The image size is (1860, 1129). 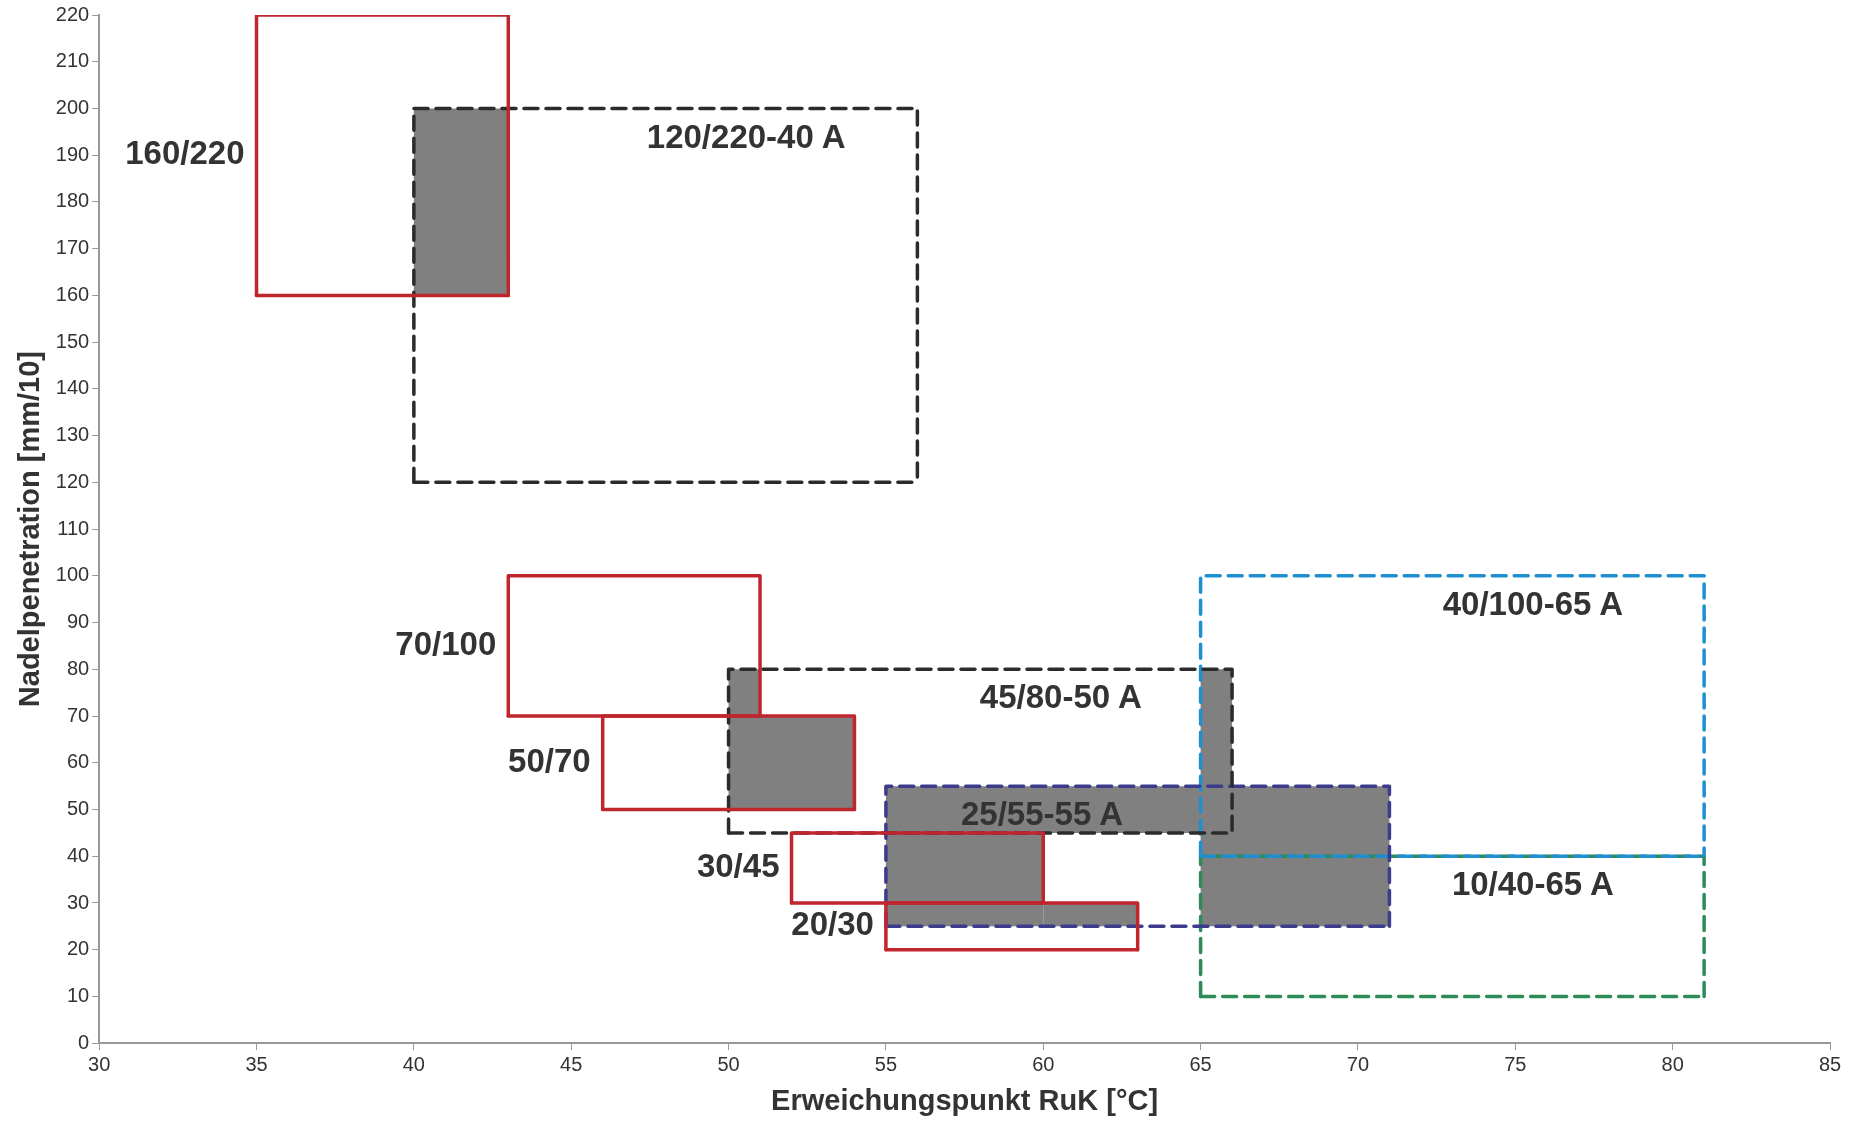 What do you see at coordinates (1042, 814) in the screenshot?
I see `series-label: 25/55-55 A` at bounding box center [1042, 814].